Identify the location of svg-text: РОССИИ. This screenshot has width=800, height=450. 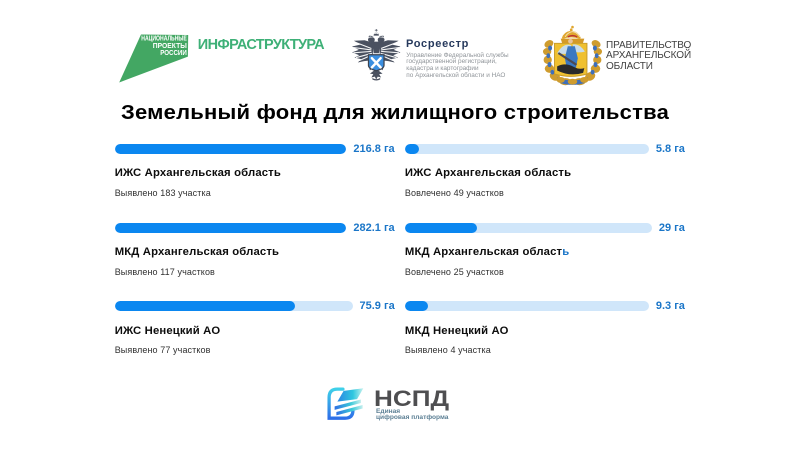
(173, 53).